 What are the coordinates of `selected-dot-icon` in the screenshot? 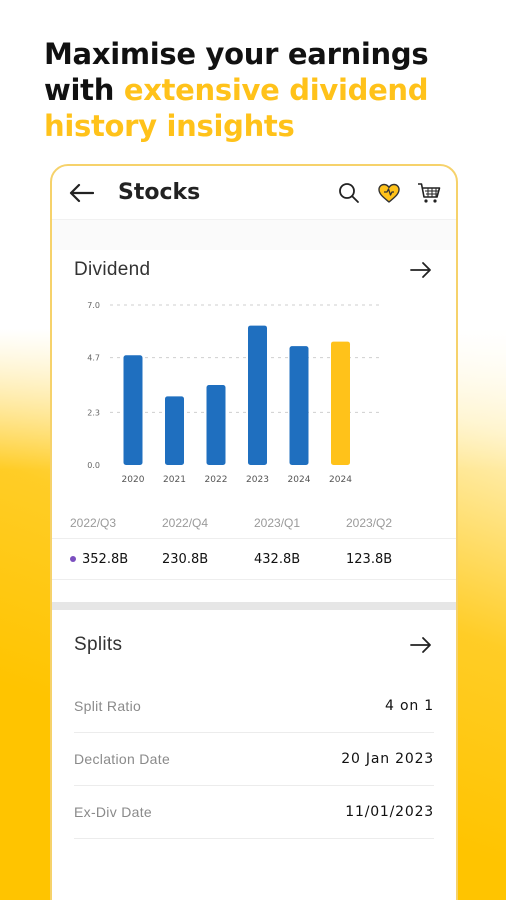 It's located at (73, 559).